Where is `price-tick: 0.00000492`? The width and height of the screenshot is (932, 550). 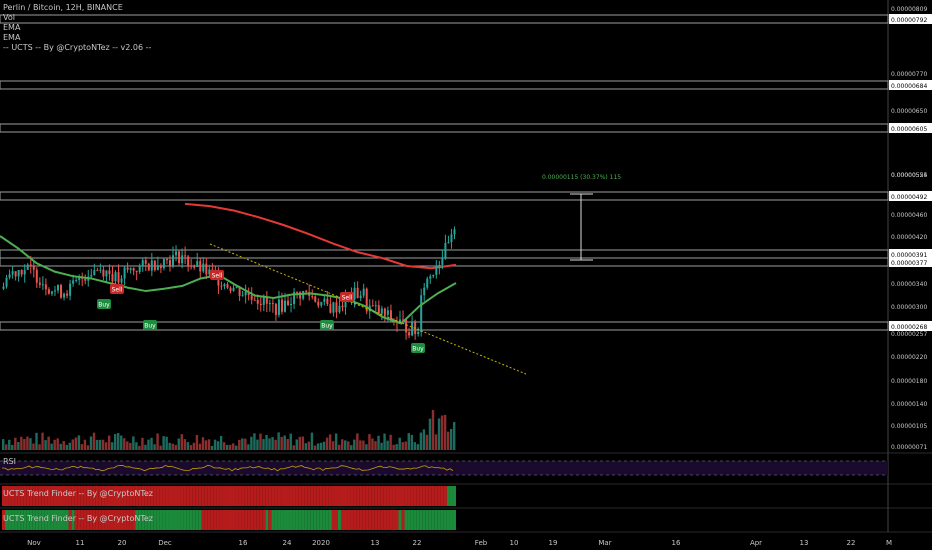 price-tick: 0.00000492 is located at coordinates (909, 197).